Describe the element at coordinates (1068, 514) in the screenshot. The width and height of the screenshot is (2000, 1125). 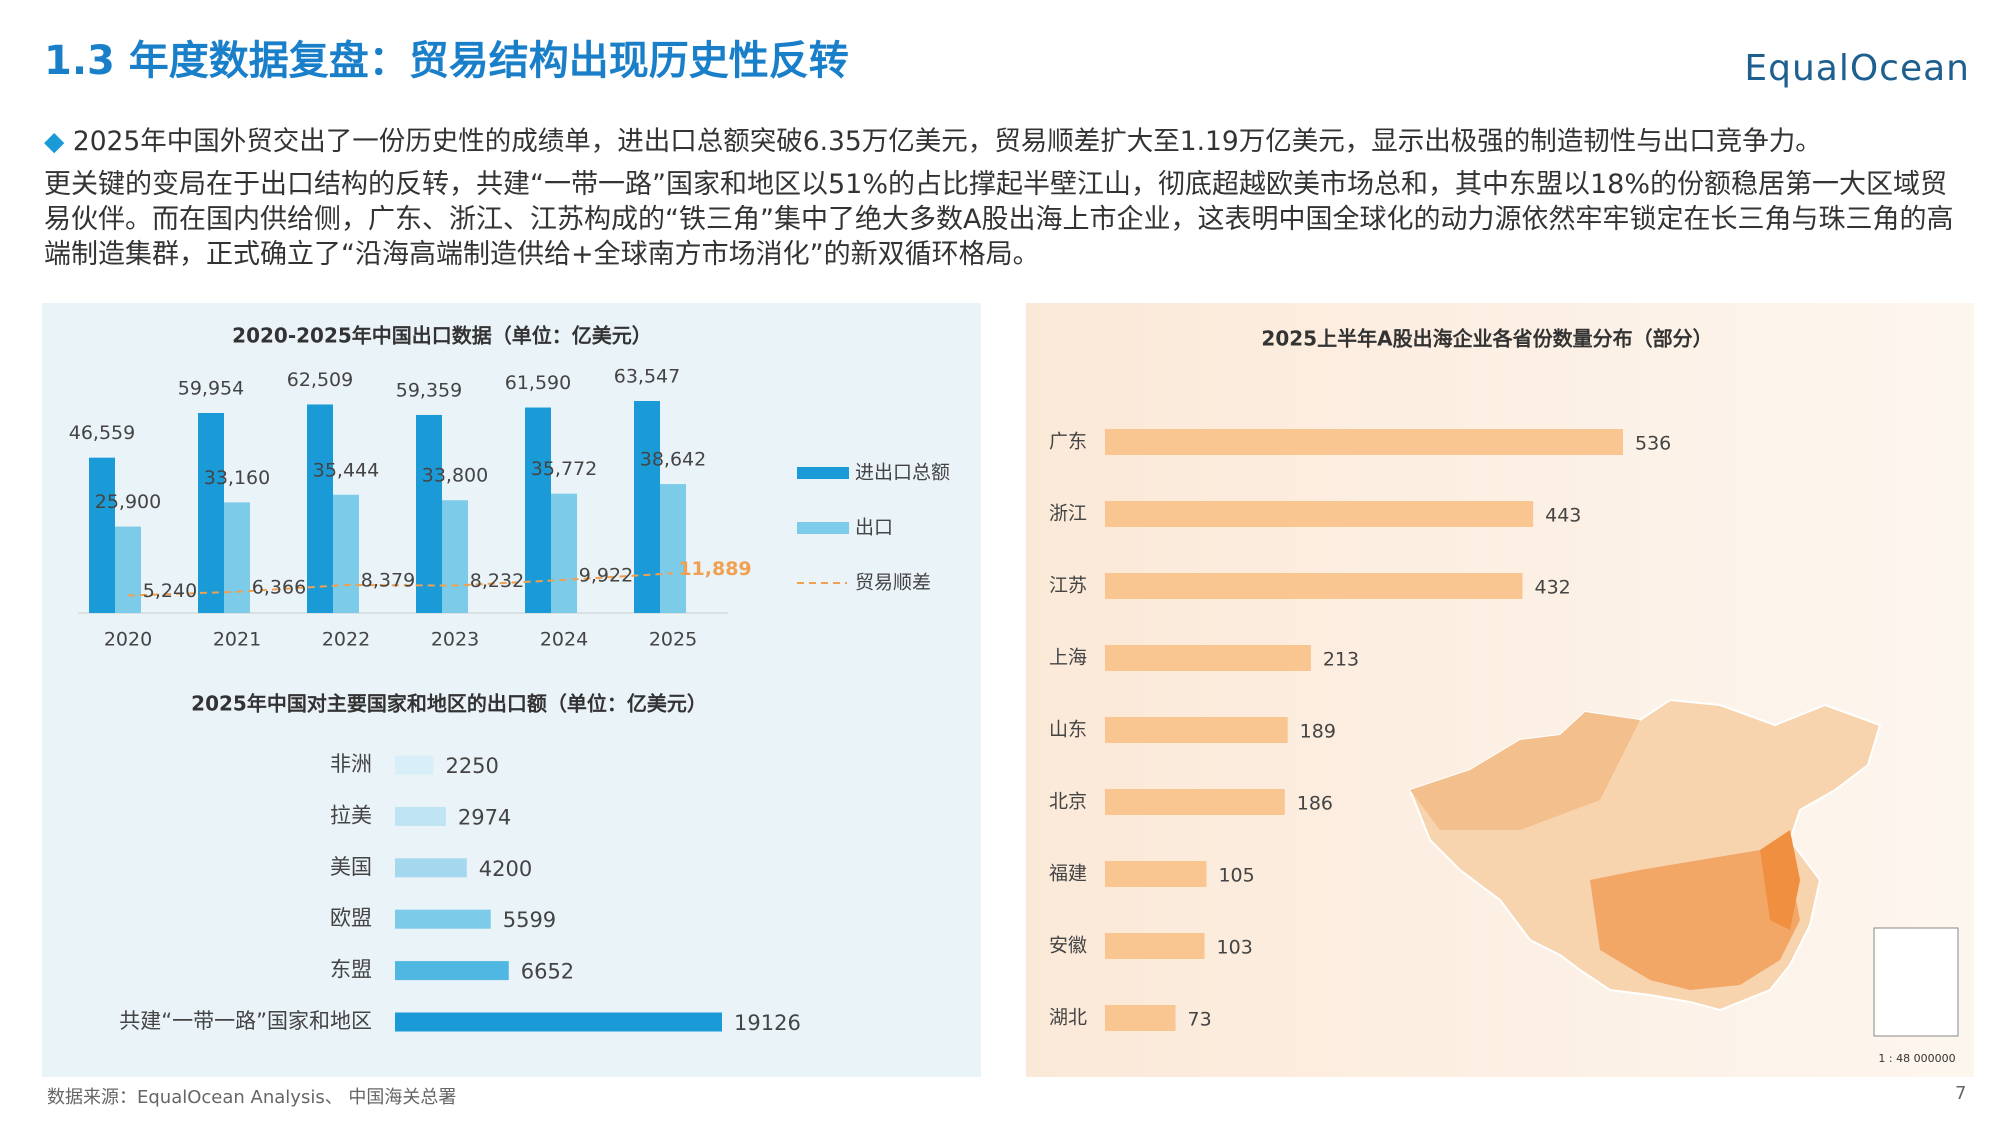
I see `category-label: 浙江` at that location.